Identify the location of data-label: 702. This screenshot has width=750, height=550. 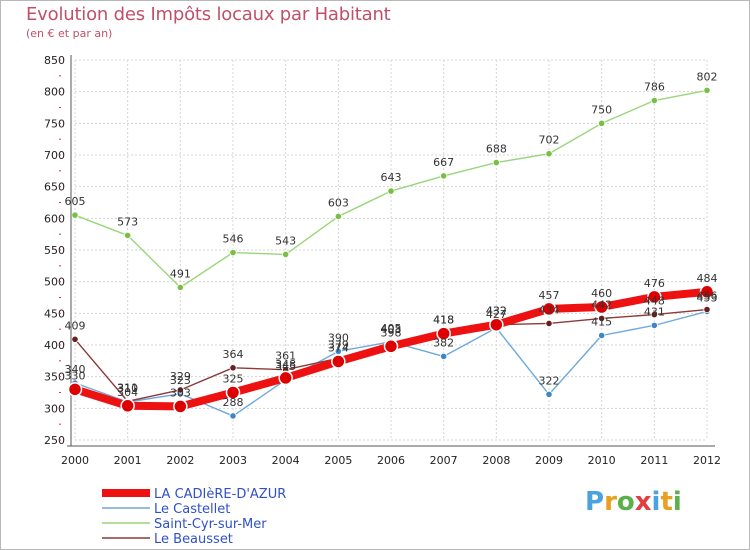
(549, 140).